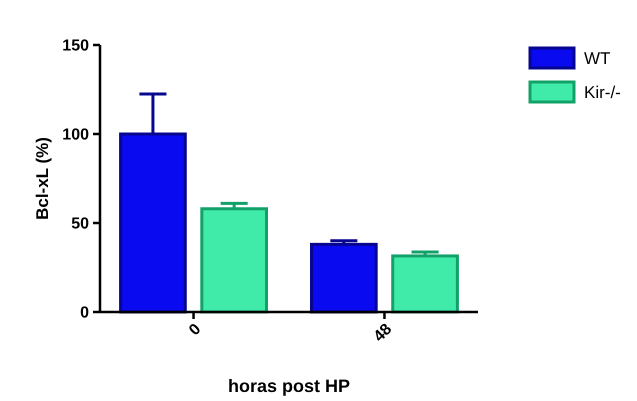 The height and width of the screenshot is (401, 637). Describe the element at coordinates (76, 135) in the screenshot. I see `y-tick-label: 100` at that location.